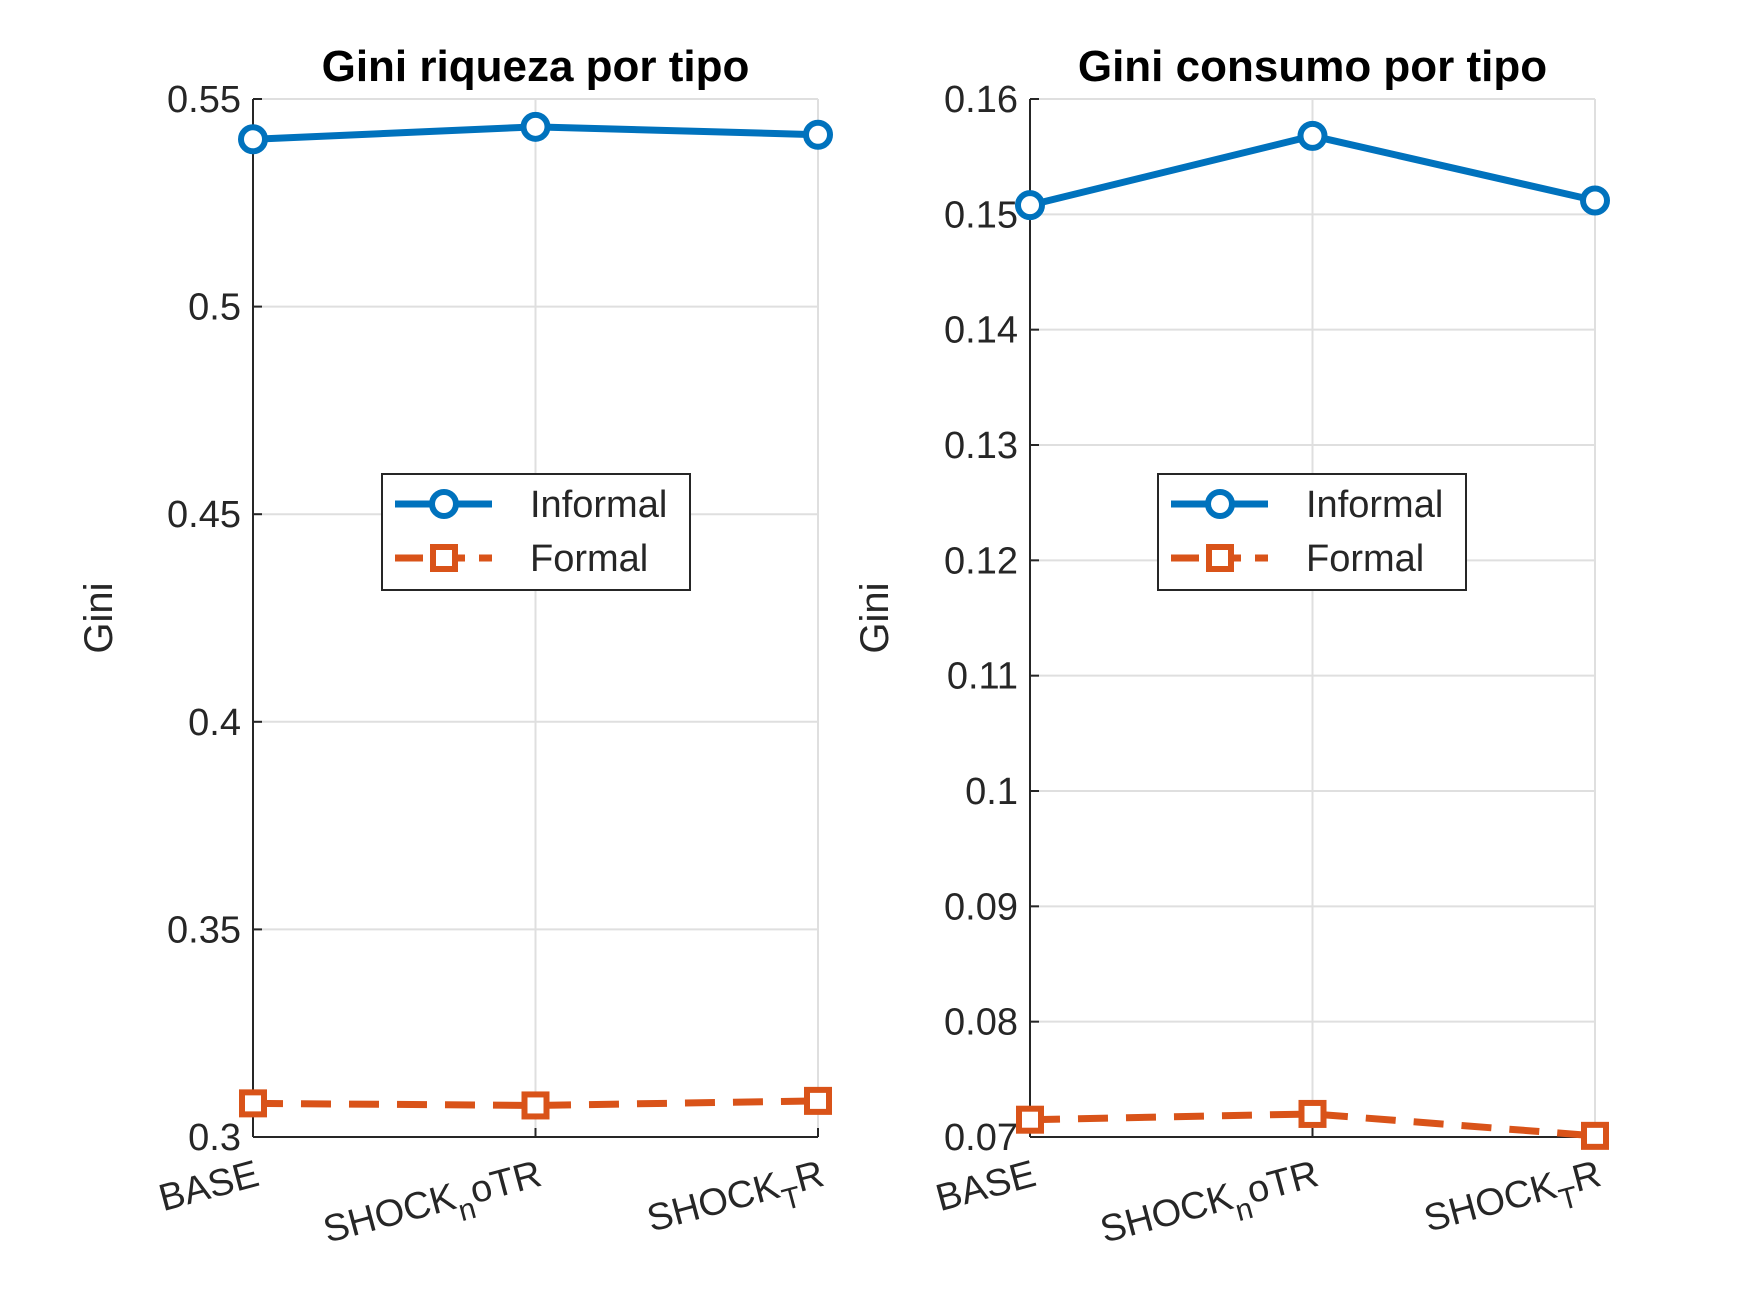  What do you see at coordinates (981, 1138) in the screenshot?
I see `y-tick-label: 0.07` at bounding box center [981, 1138].